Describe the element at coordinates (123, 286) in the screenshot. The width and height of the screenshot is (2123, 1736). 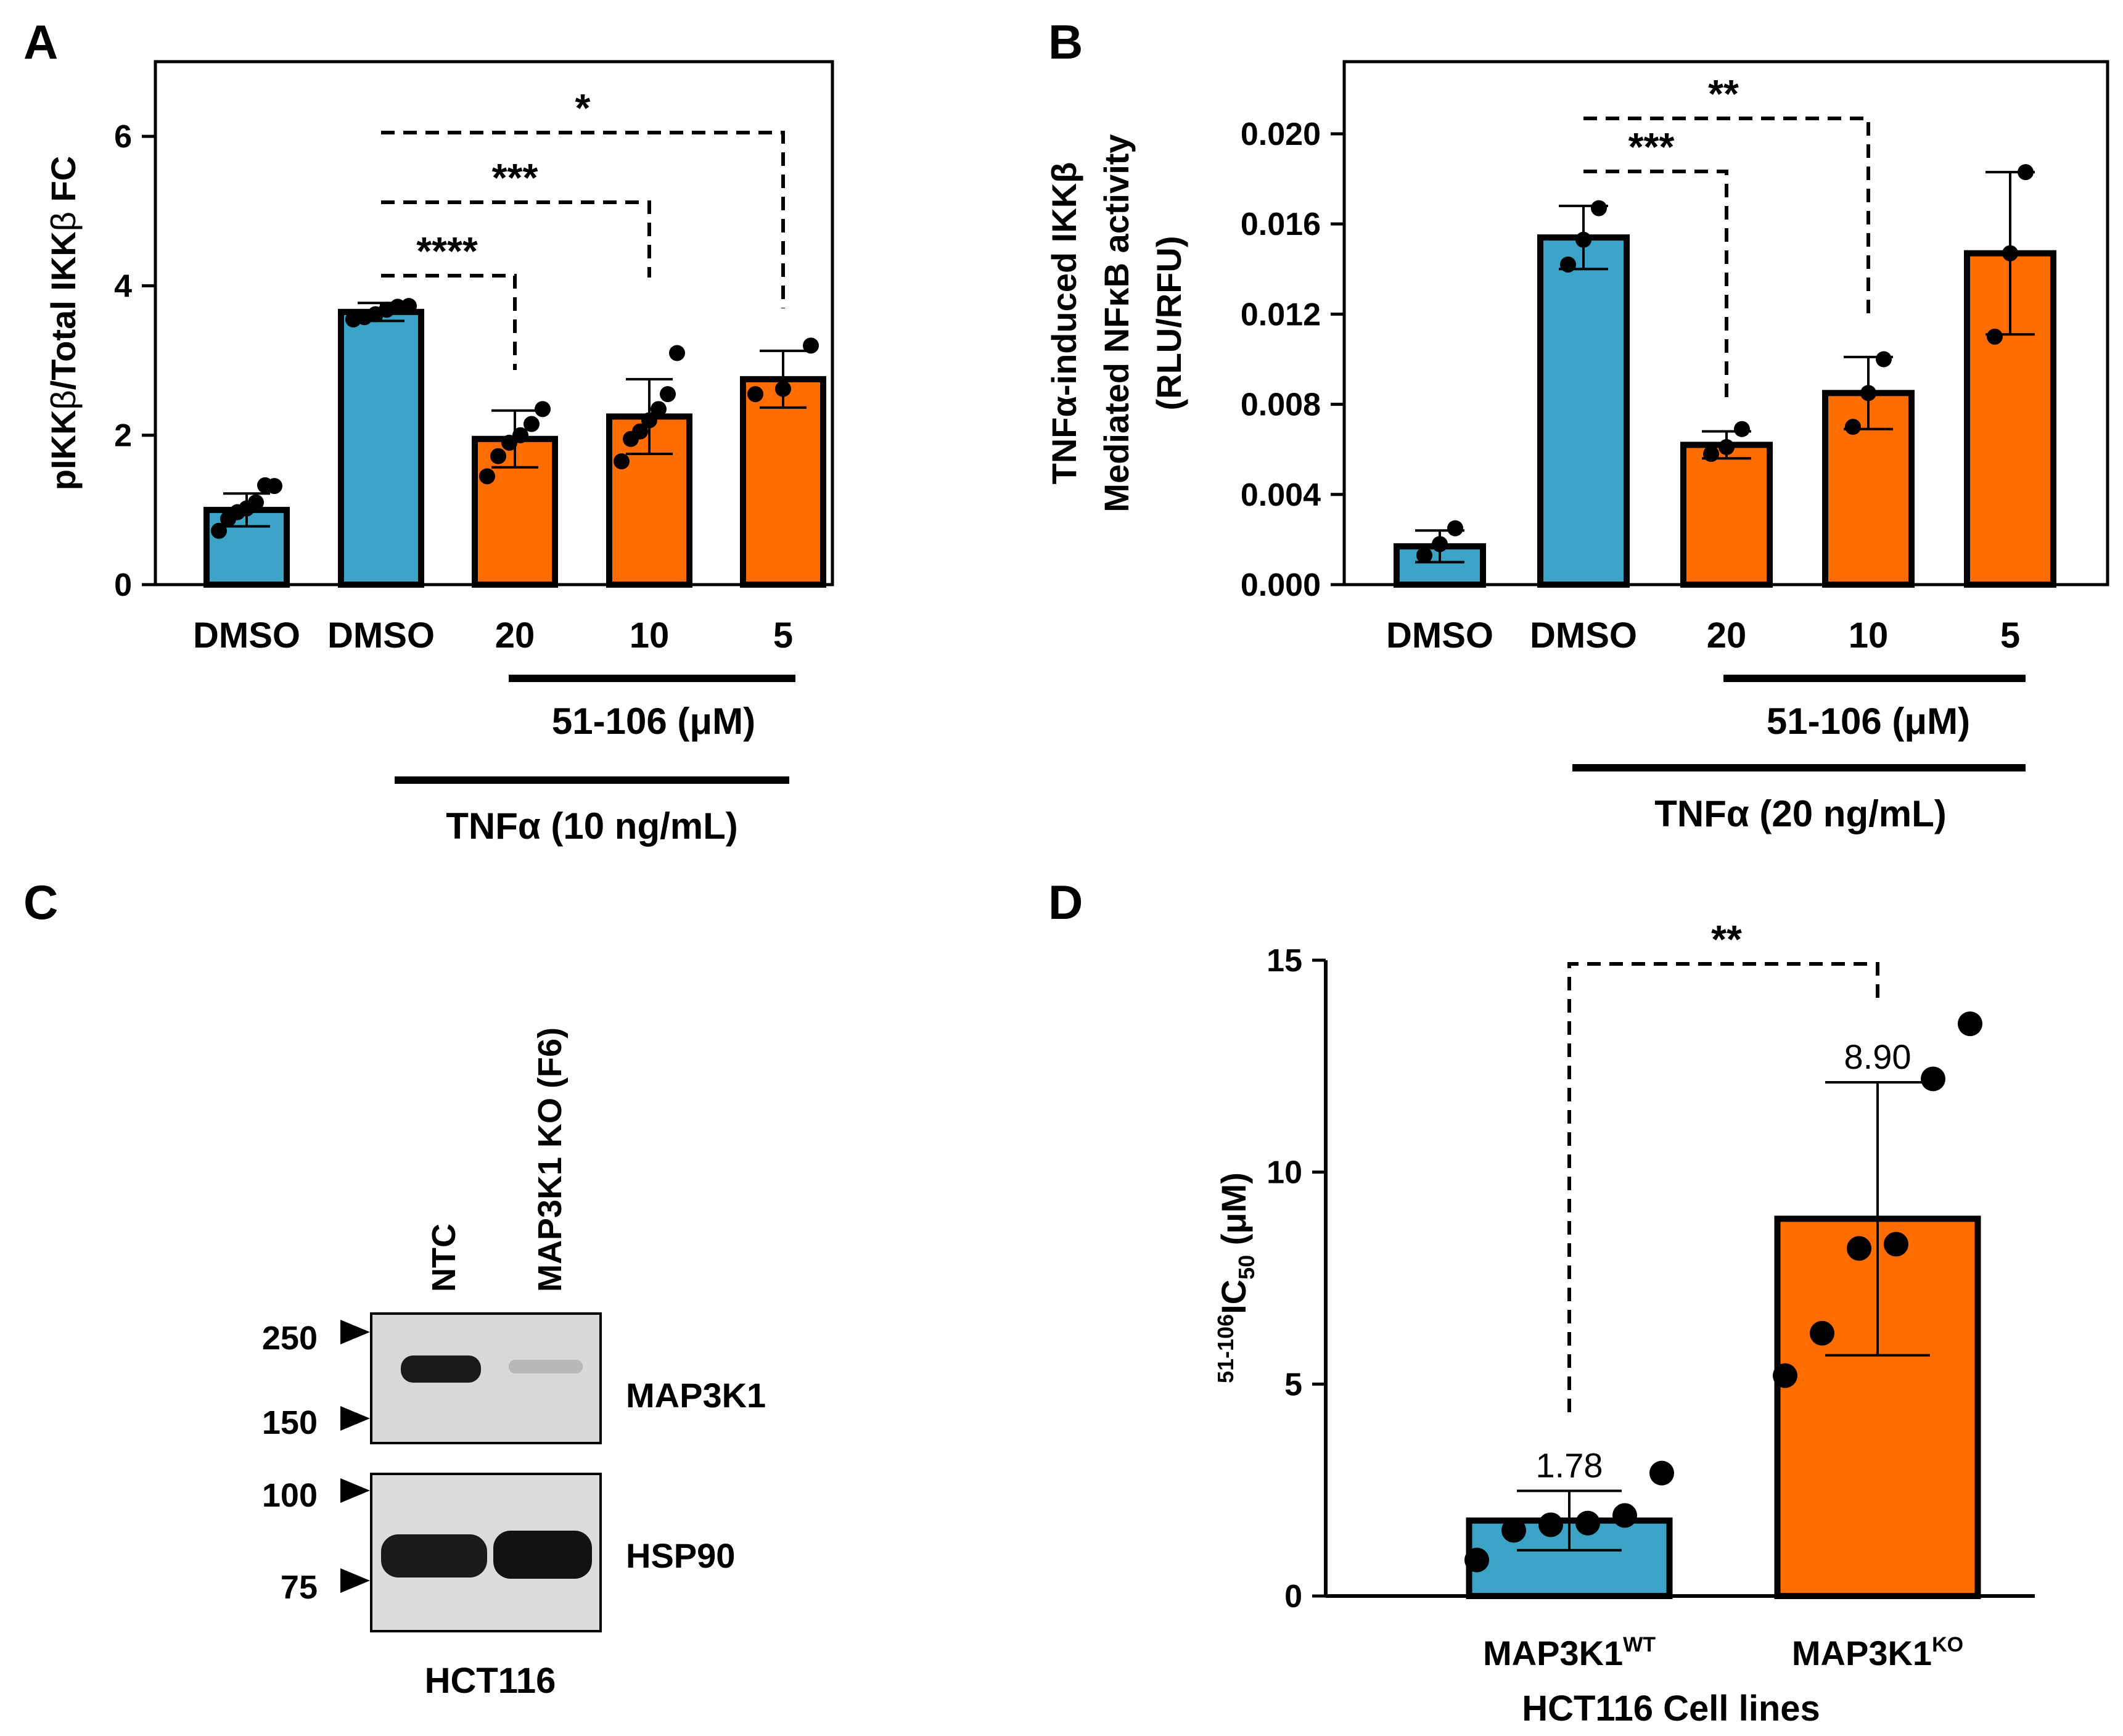
I see `chart-a-y-tick-label: 4` at that location.